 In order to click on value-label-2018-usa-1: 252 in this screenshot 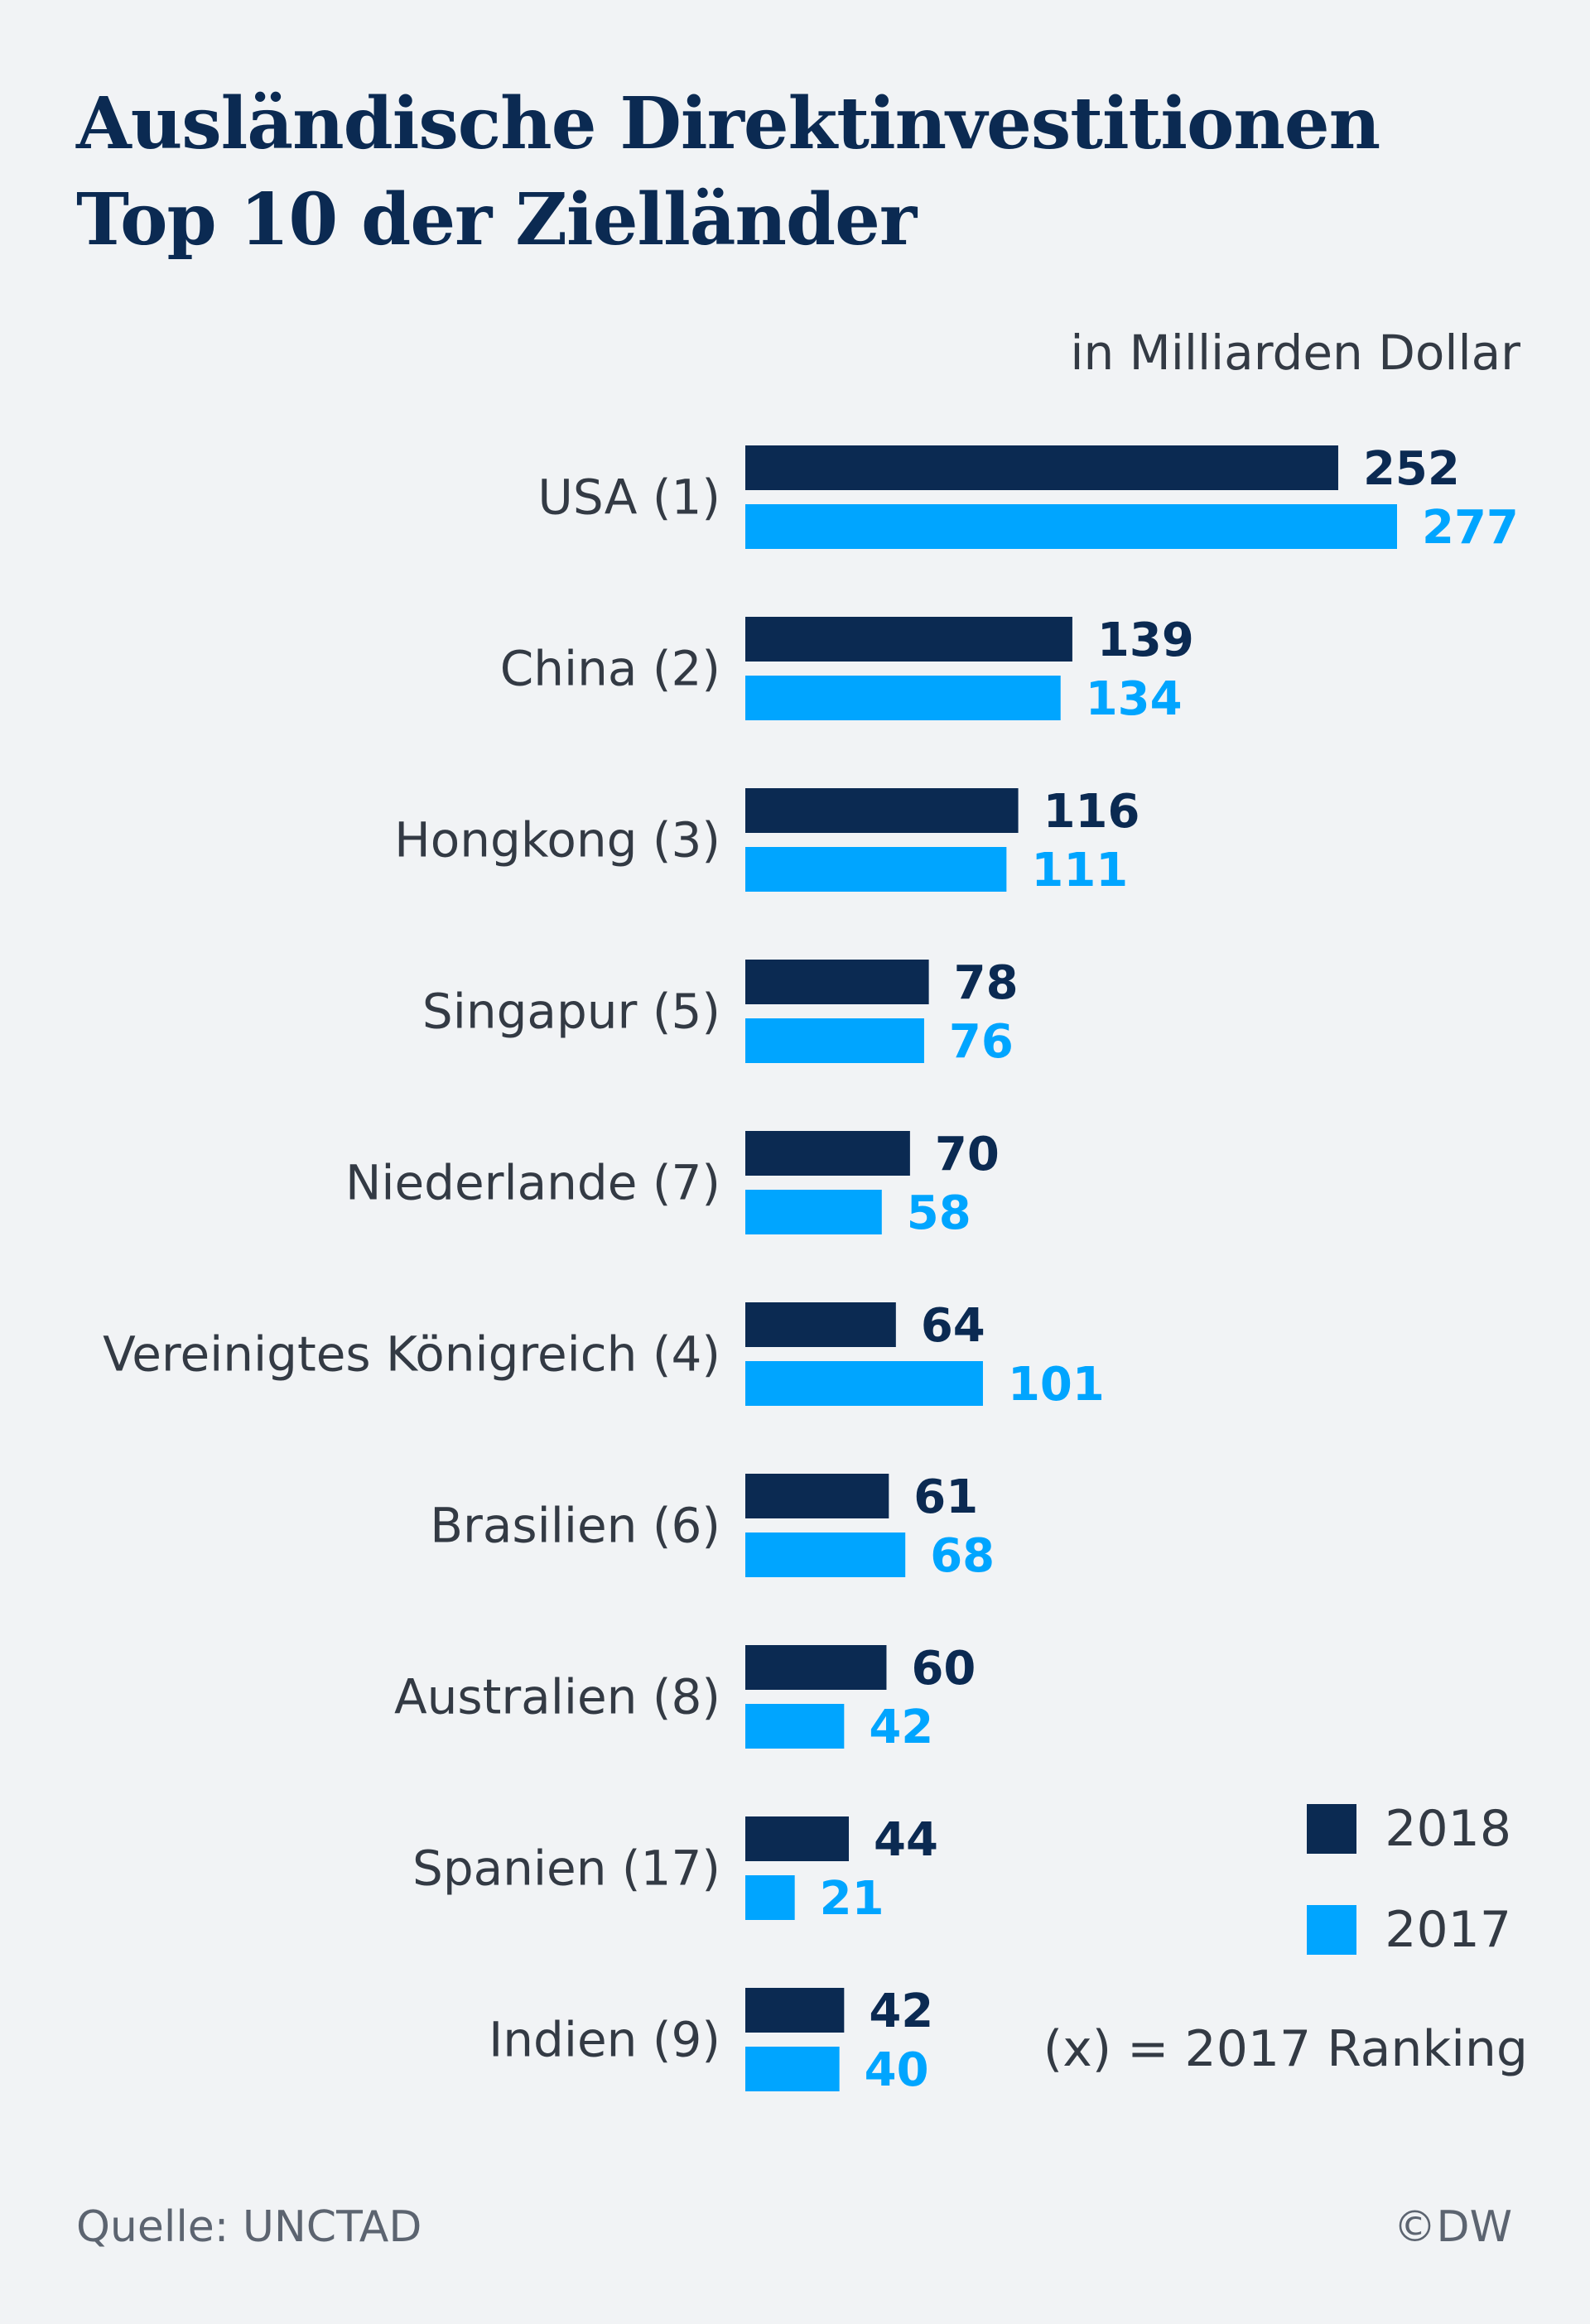, I will do `click(1411, 469)`.